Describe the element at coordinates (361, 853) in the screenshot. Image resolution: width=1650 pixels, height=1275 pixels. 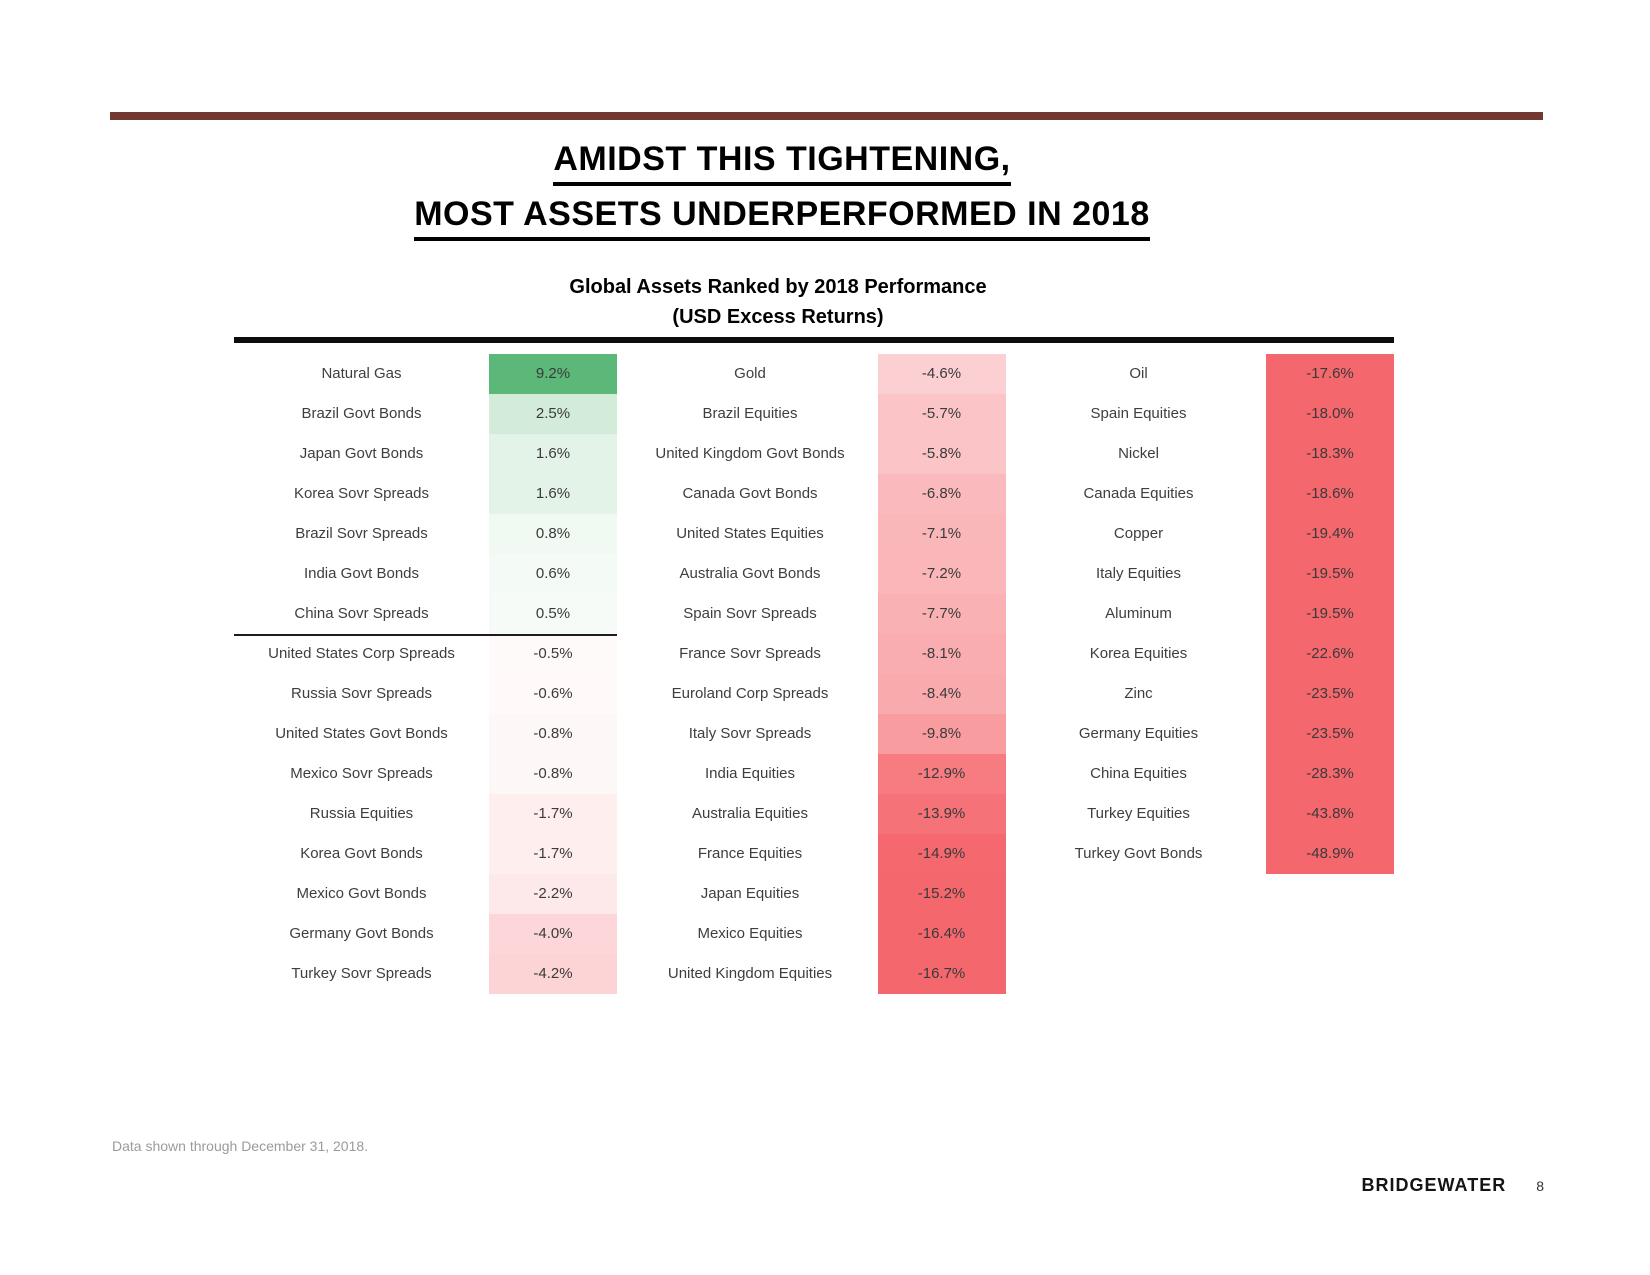
I see `asset-label: Korea Govt Bonds` at that location.